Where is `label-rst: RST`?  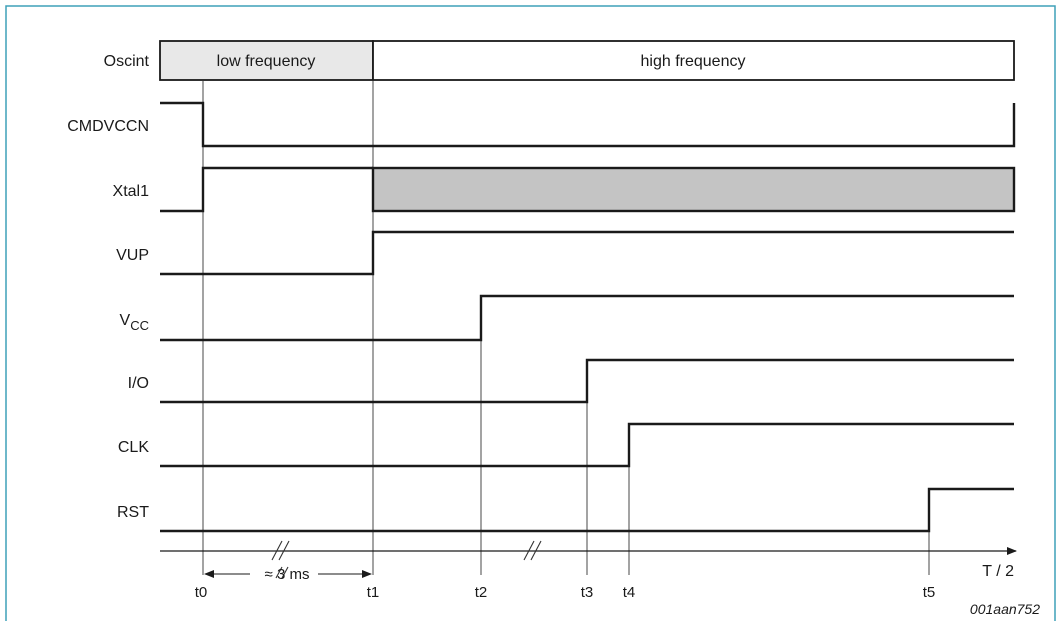 label-rst: RST is located at coordinates (133, 512).